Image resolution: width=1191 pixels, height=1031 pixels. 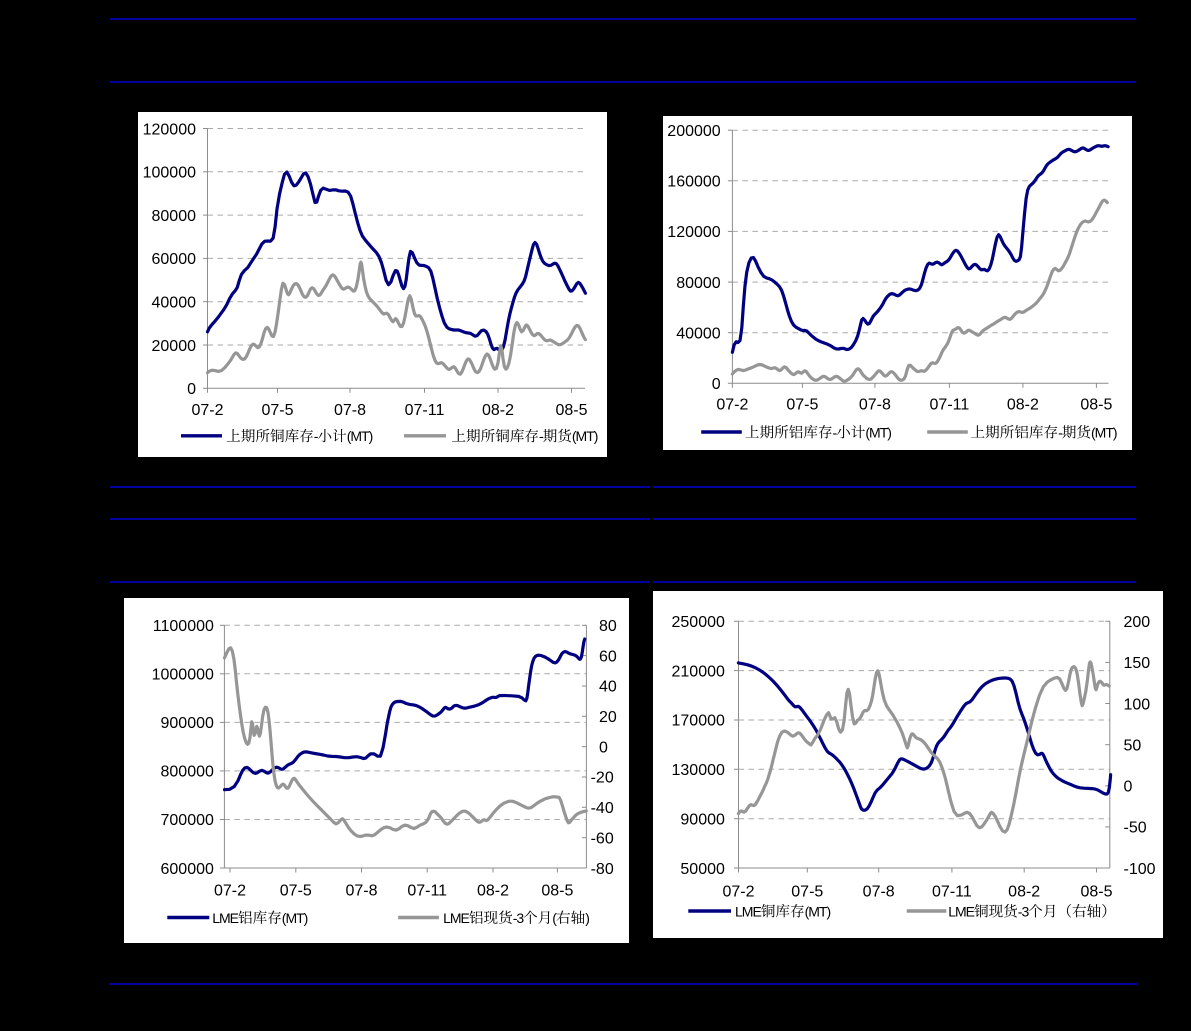 What do you see at coordinates (602, 838) in the screenshot?
I see `svg-text: -60` at bounding box center [602, 838].